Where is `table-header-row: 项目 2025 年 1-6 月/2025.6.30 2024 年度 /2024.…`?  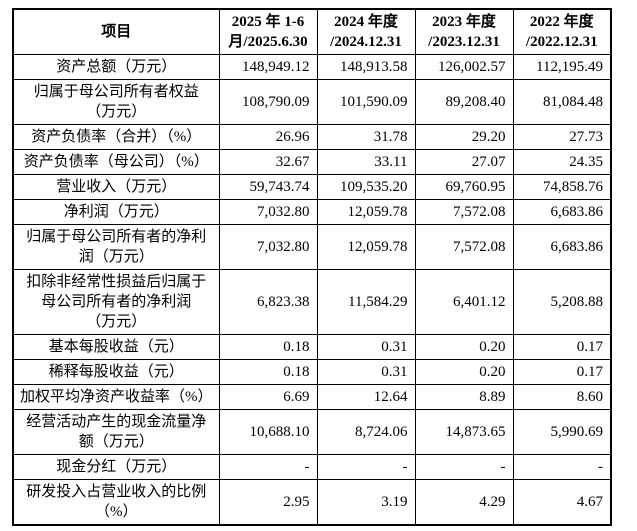 table-header-row: 项目 2025 年 1-6 月/2025.6.30 2024 年度 /2024.… is located at coordinates (312, 31).